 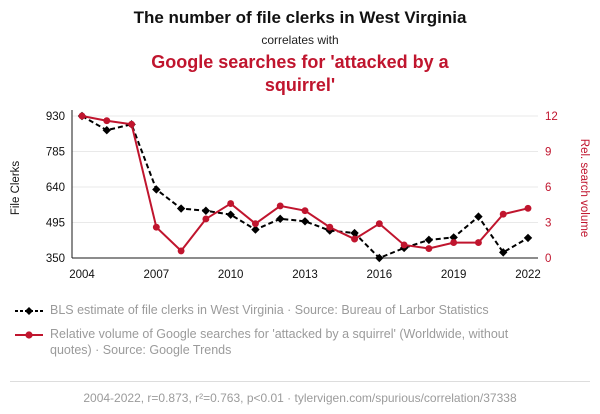 I want to click on svg-text: 2010, so click(x=231, y=275).